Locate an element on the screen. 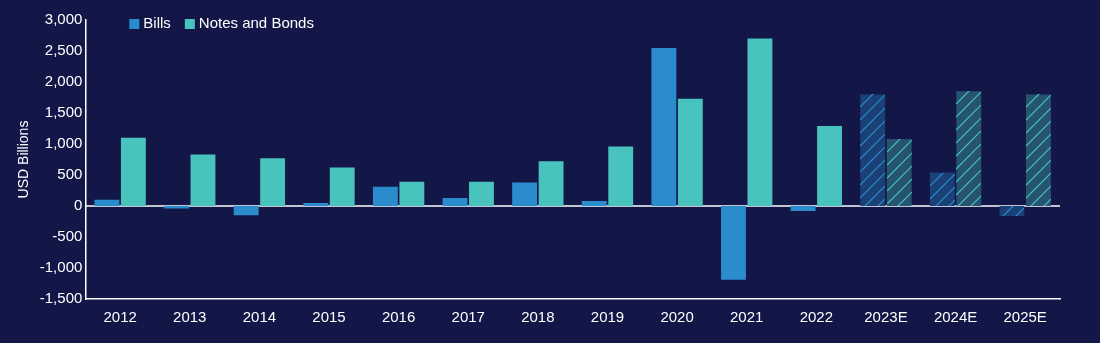  y-tick-label: 1,000 is located at coordinates (63, 143).